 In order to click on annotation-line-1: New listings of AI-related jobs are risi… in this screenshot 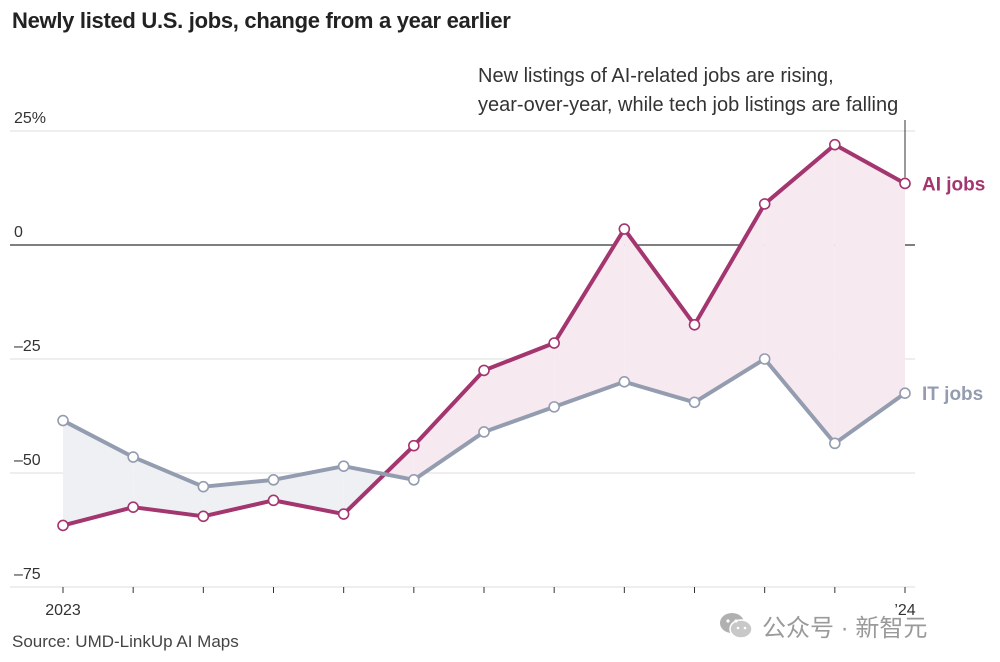, I will do `click(656, 76)`.